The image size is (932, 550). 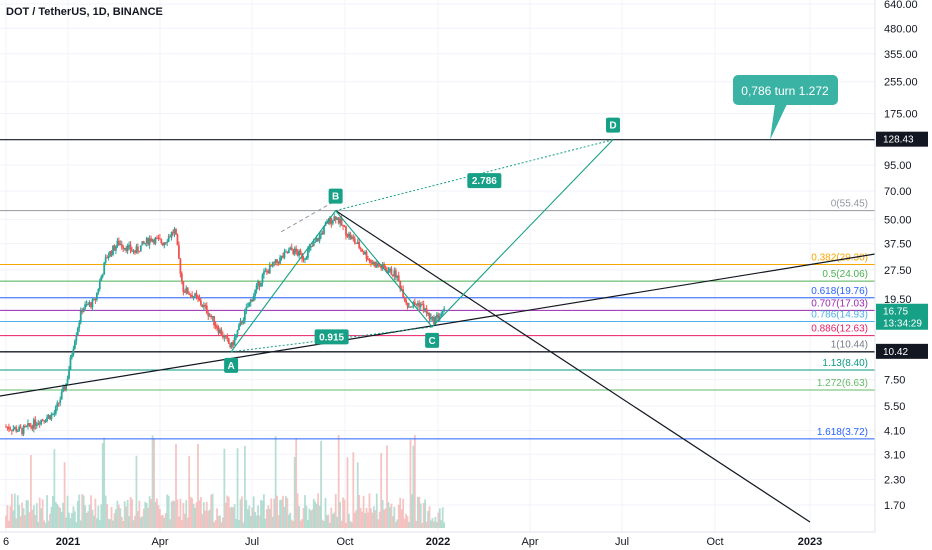 I want to click on x-tick-label: 6, so click(x=6, y=542).